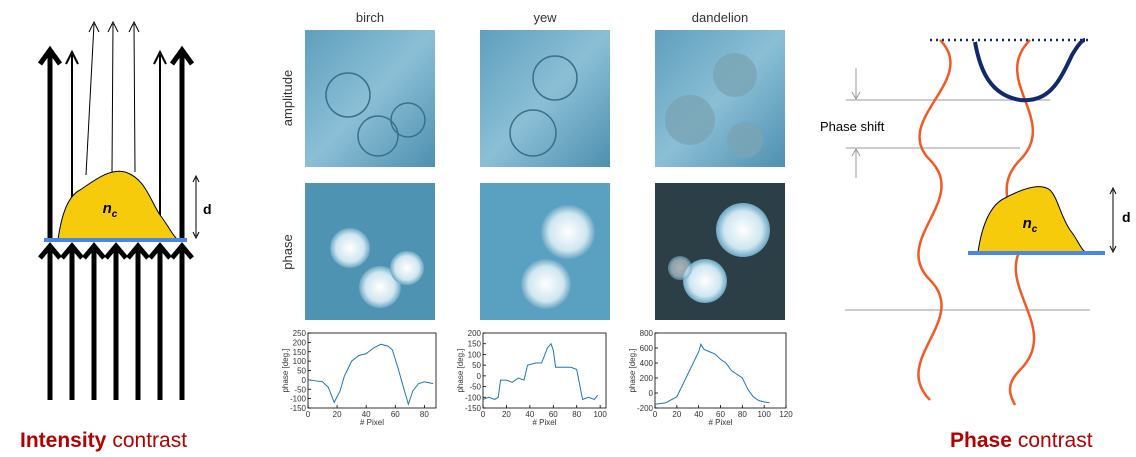  I want to click on y-tick-label: 400, so click(647, 363).